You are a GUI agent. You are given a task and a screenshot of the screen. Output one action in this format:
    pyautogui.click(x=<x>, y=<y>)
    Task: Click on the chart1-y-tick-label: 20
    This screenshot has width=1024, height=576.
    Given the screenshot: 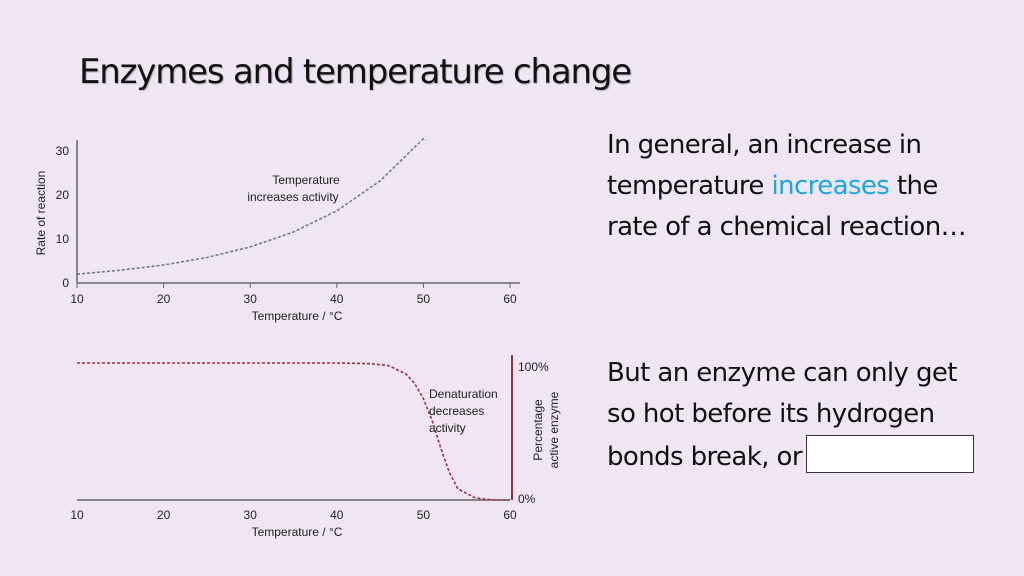 What is the action you would take?
    pyautogui.click(x=63, y=195)
    